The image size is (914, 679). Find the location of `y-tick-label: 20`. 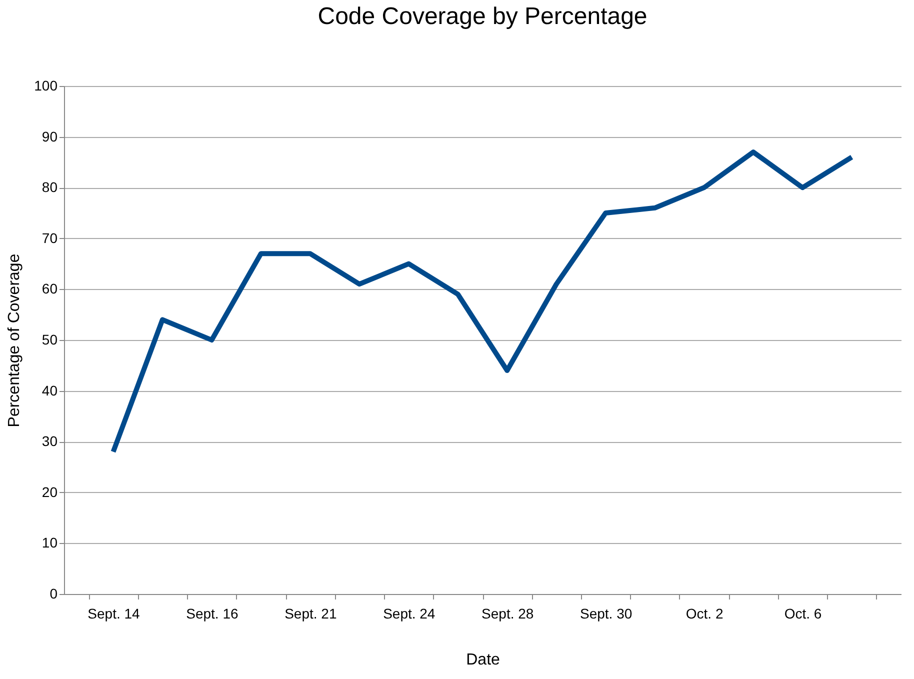

y-tick-label: 20 is located at coordinates (50, 492).